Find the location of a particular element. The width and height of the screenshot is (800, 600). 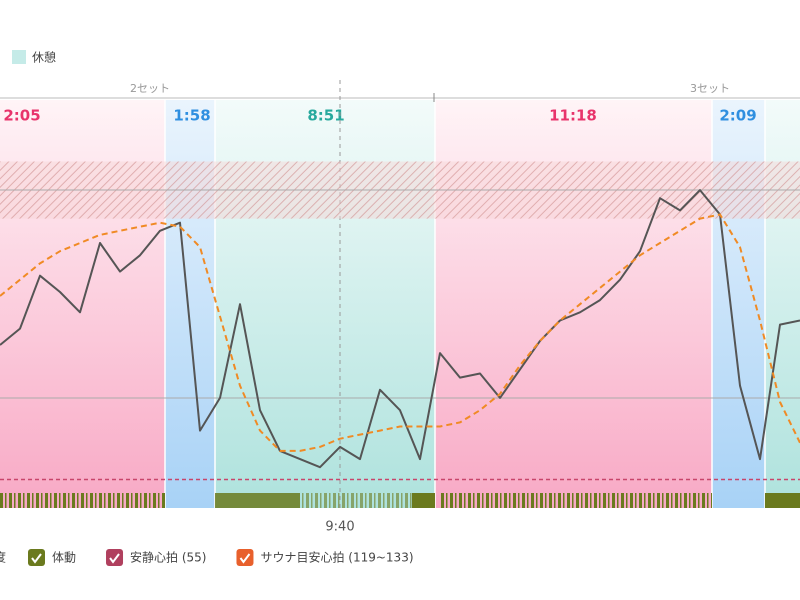

legend-label: 休憩 is located at coordinates (44, 57).